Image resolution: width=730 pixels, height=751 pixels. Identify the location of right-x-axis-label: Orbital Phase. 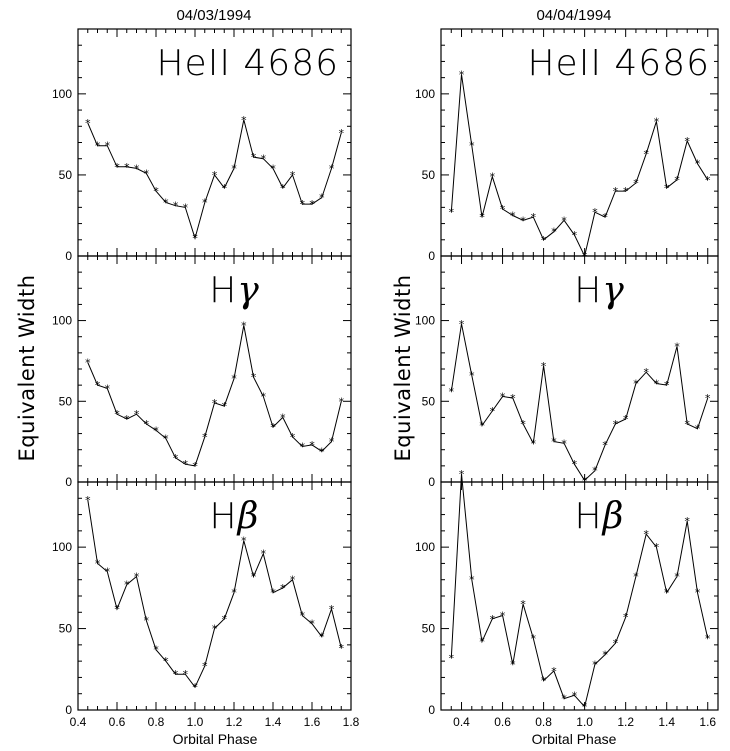
(574, 739).